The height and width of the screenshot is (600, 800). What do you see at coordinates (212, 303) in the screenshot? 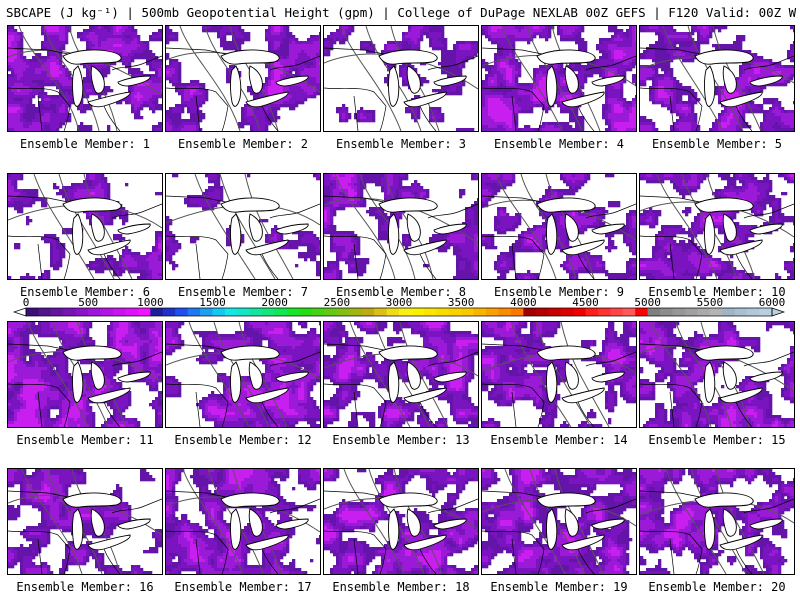
I see `colorbar-tick-label: 1500` at bounding box center [212, 303].